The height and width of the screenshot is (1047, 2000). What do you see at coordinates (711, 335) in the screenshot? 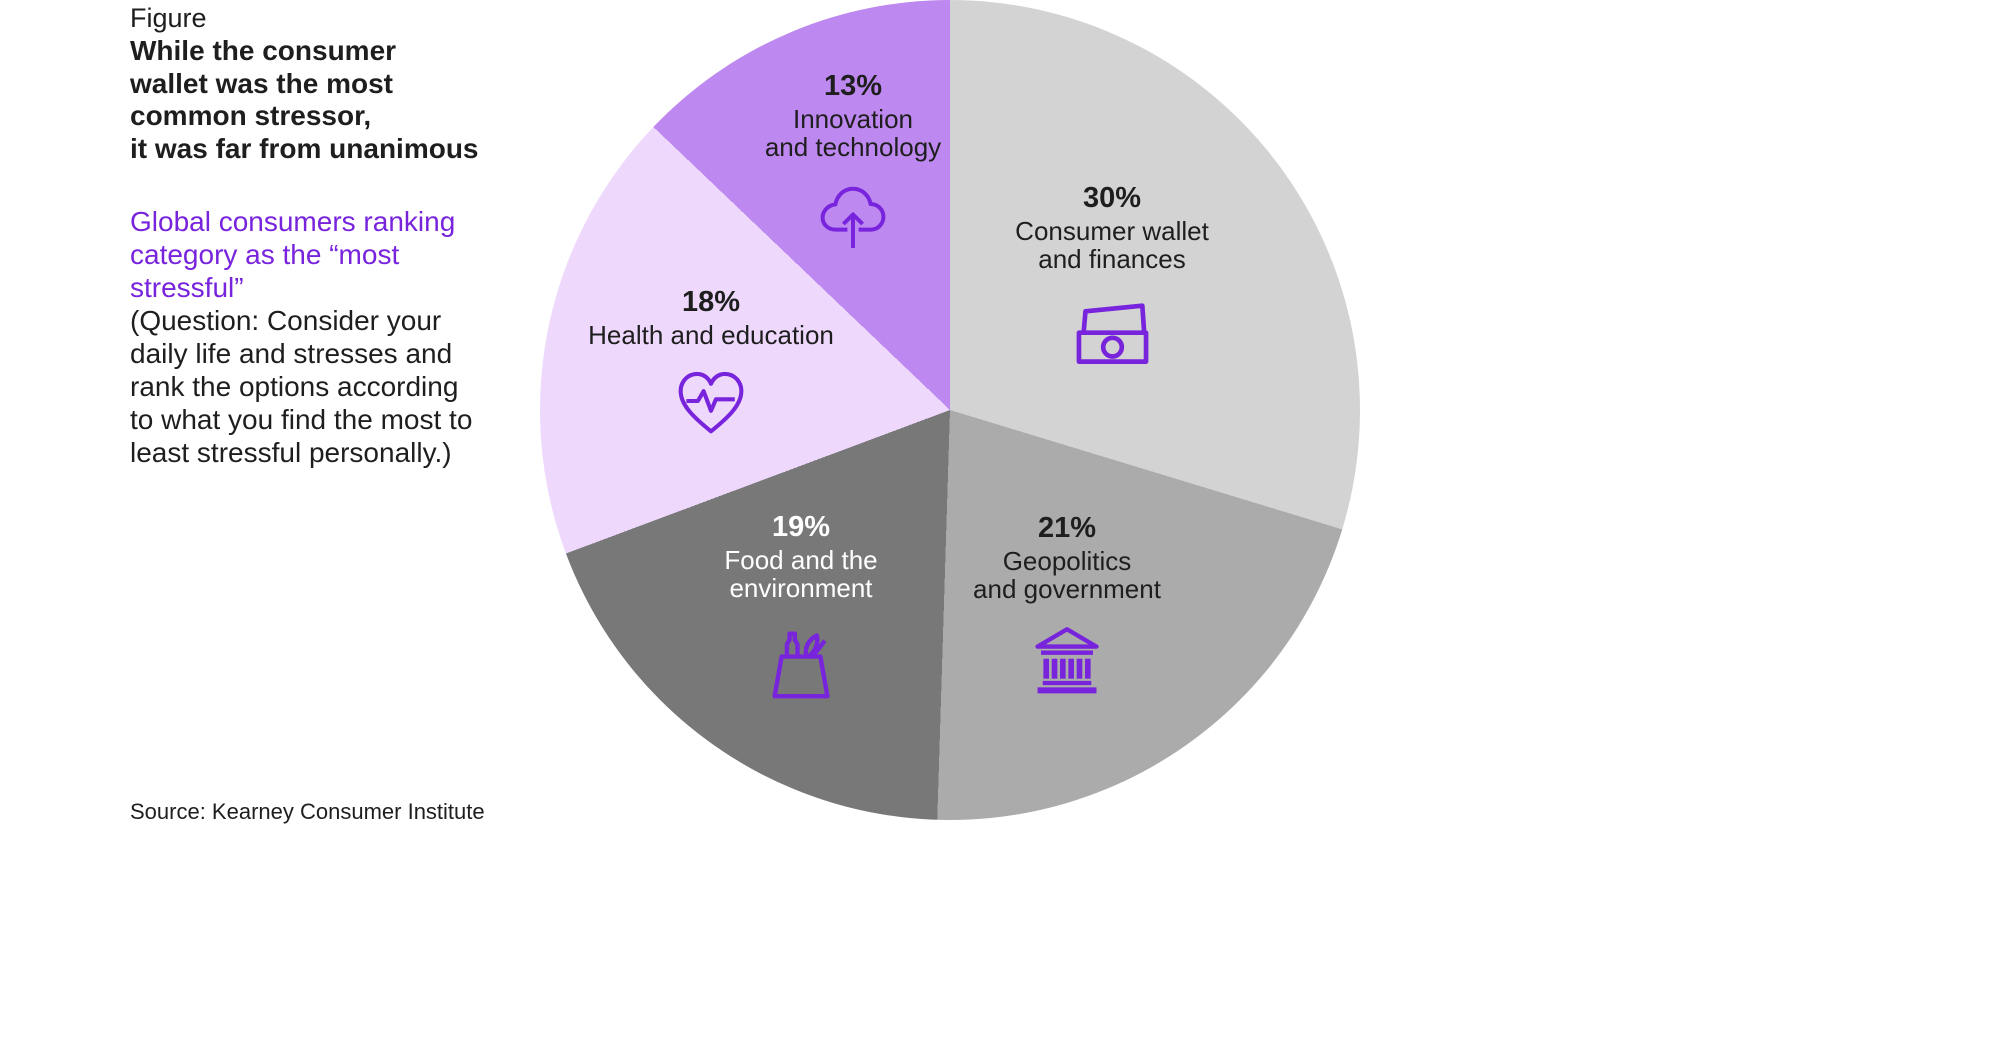
I see `slice-category: Health and education` at bounding box center [711, 335].